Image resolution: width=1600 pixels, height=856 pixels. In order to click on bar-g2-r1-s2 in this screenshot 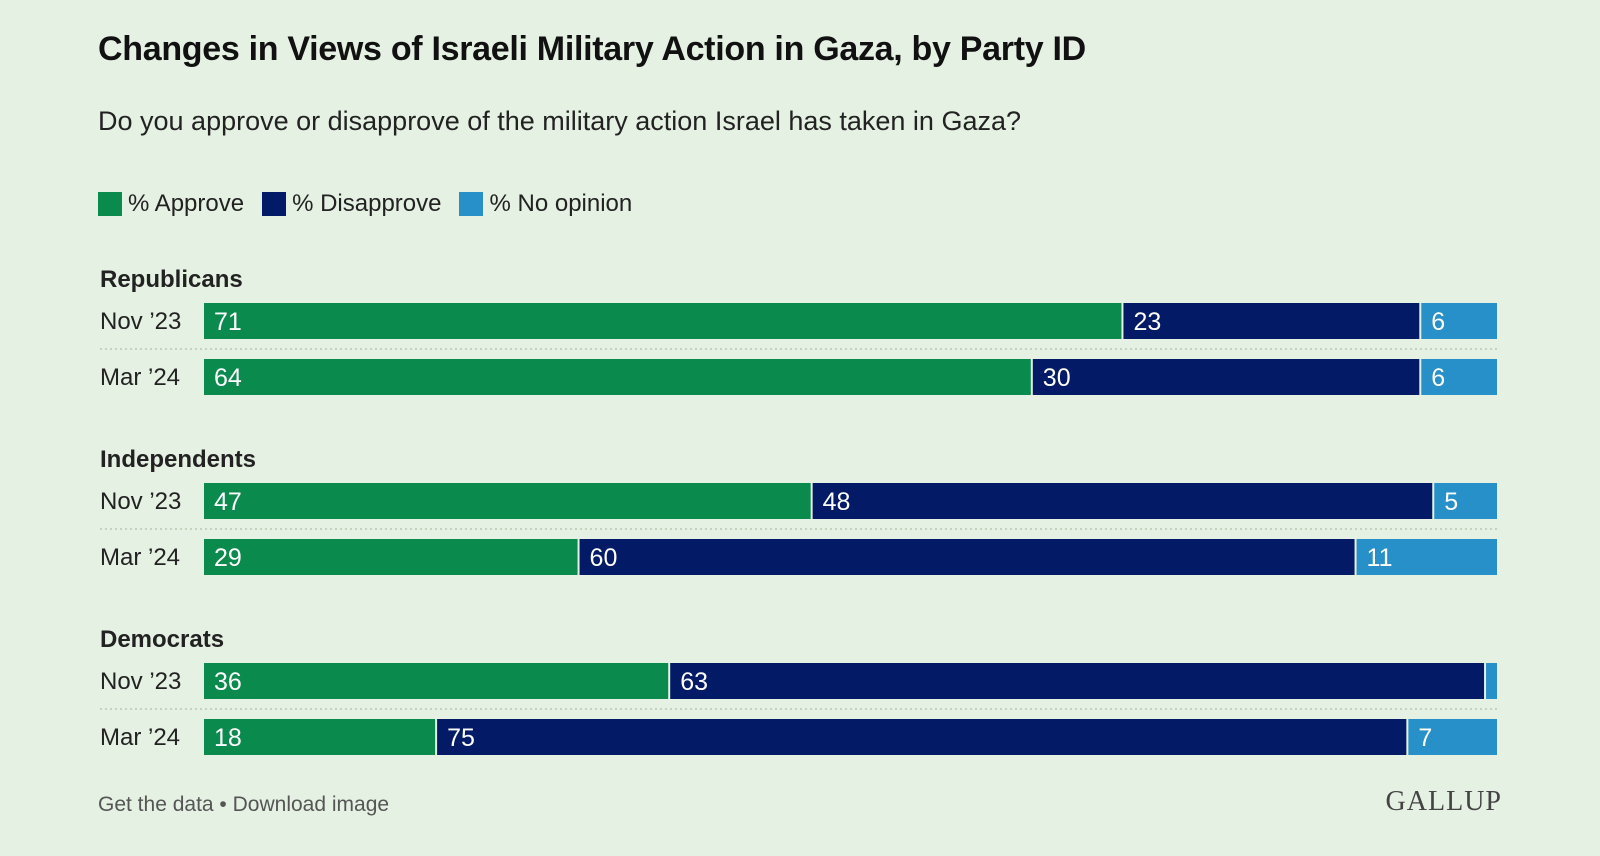, I will do `click(1452, 737)`.